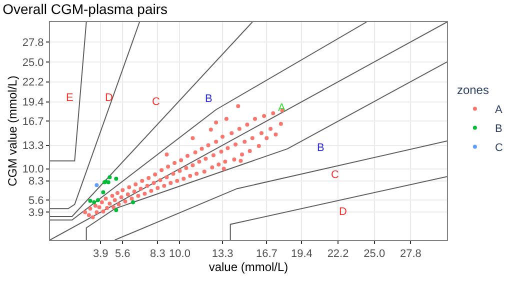  Describe the element at coordinates (36, 200) in the screenshot. I see `y-tick-label: 5.6` at that location.